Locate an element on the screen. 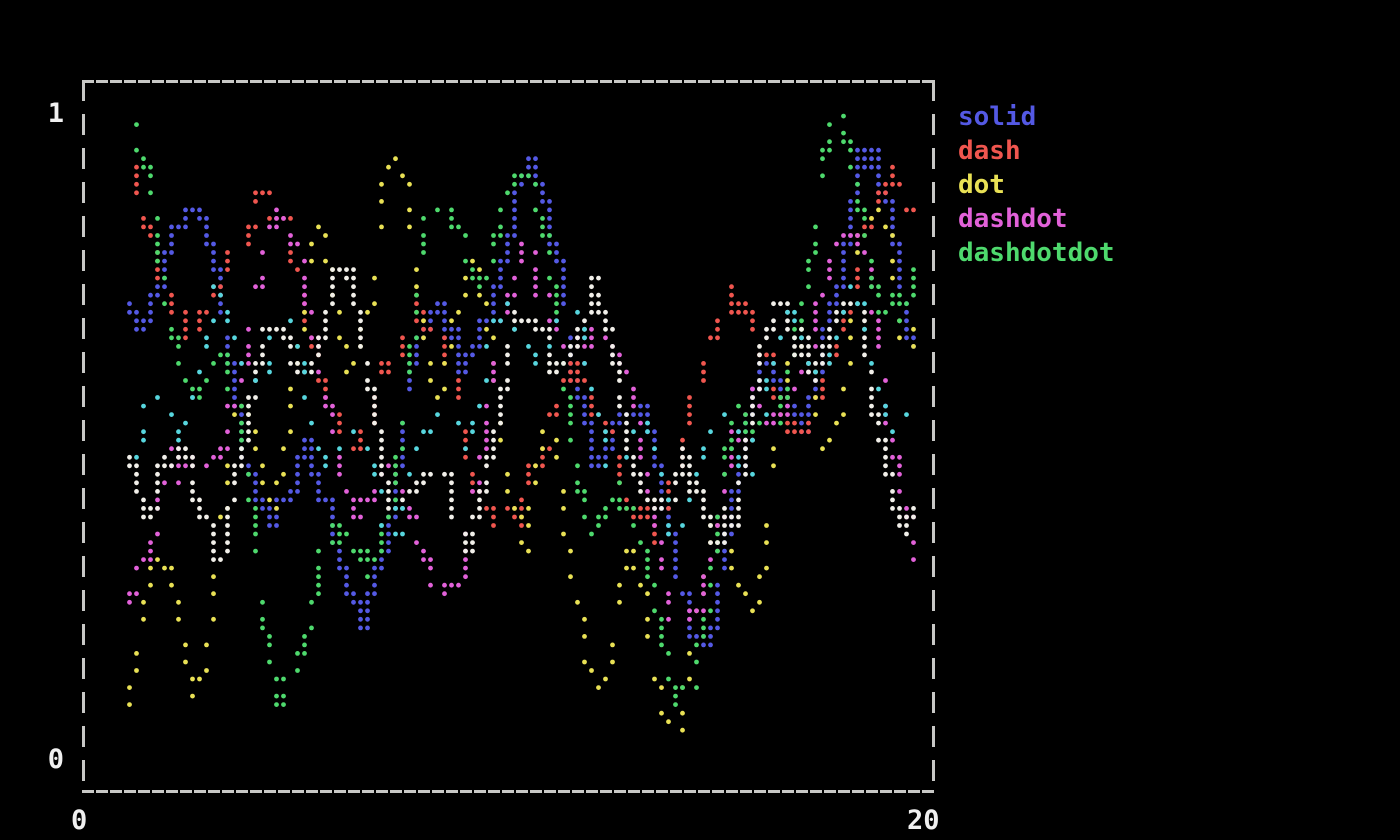 This screenshot has width=1400, height=840. legend: solid dash dot dashdot dashdotdot is located at coordinates (1036, 185).